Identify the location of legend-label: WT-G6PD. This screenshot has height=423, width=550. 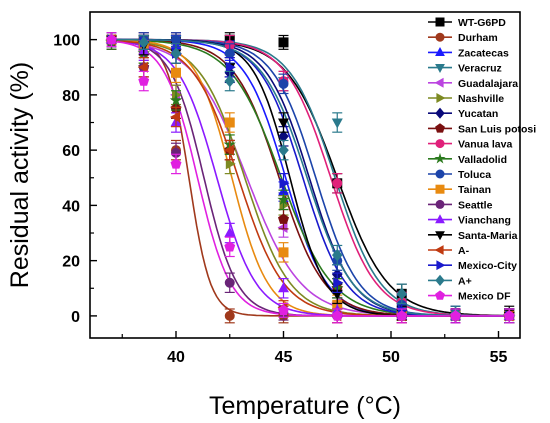
(482, 23).